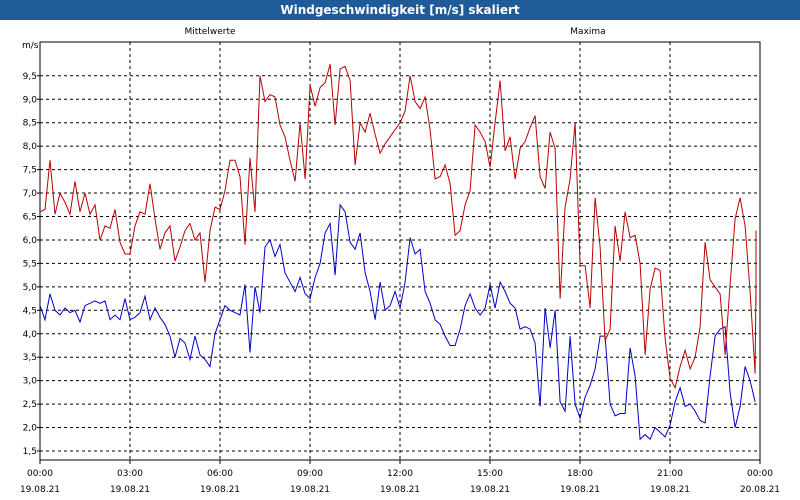 This screenshot has height=500, width=800. What do you see at coordinates (400, 474) in the screenshot?
I see `x-tick-time: 12:00` at bounding box center [400, 474].